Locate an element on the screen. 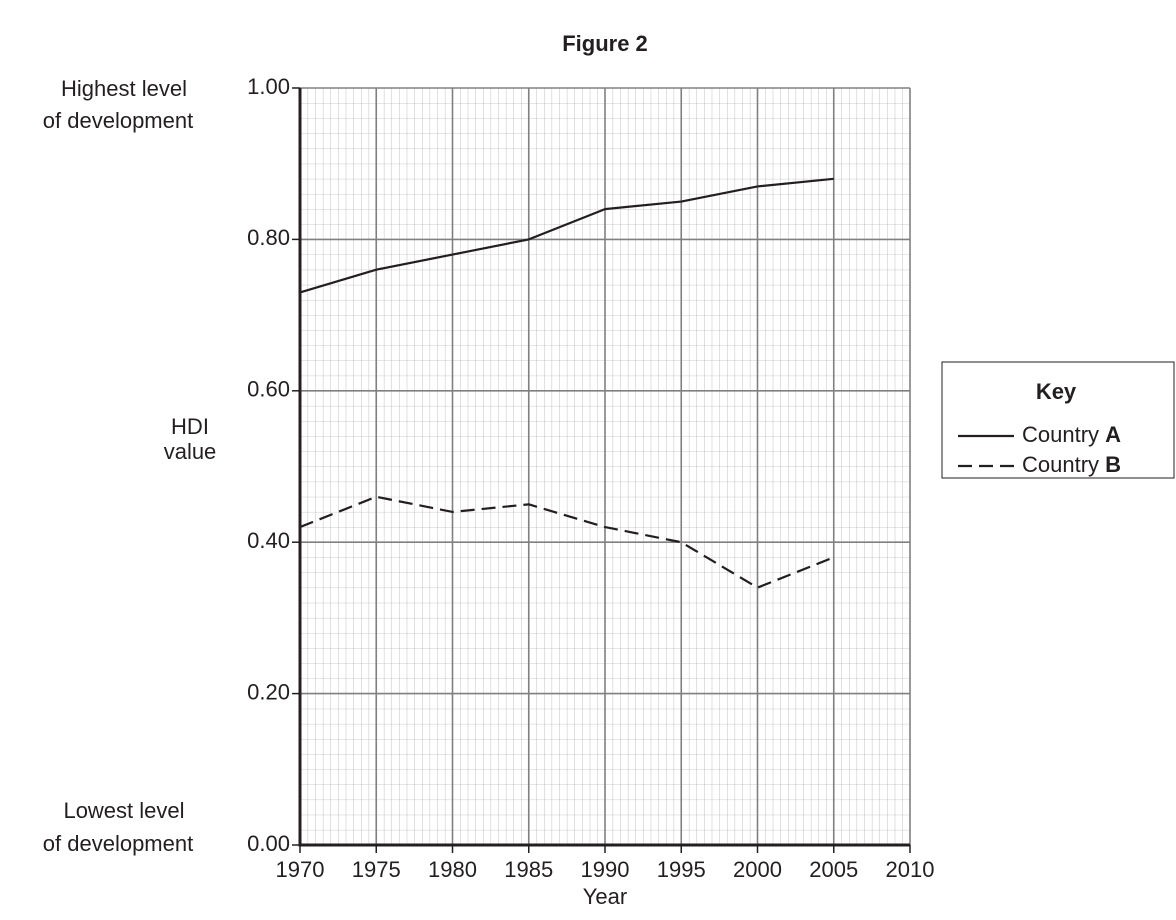 Image resolution: width=1176 pixels, height=920 pixels. x-tick-label: 1985 is located at coordinates (528, 869).